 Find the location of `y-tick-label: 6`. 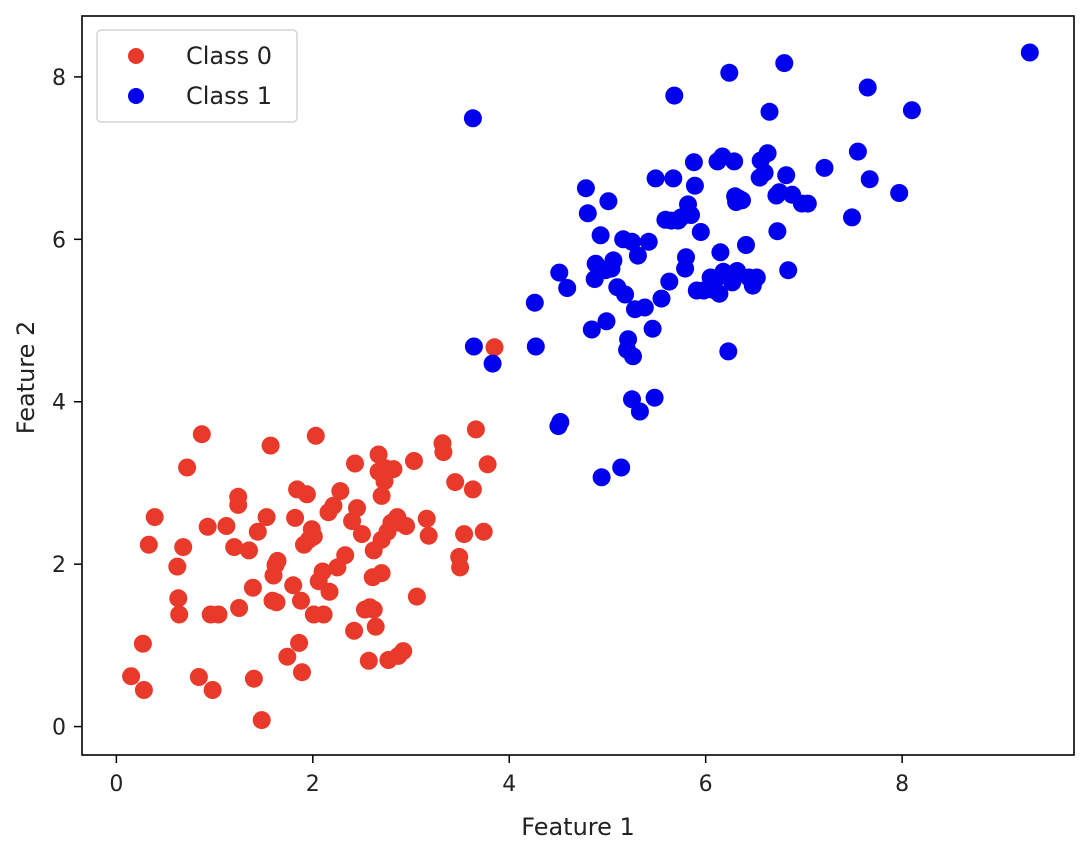

y-tick-label: 6 is located at coordinates (59, 240).